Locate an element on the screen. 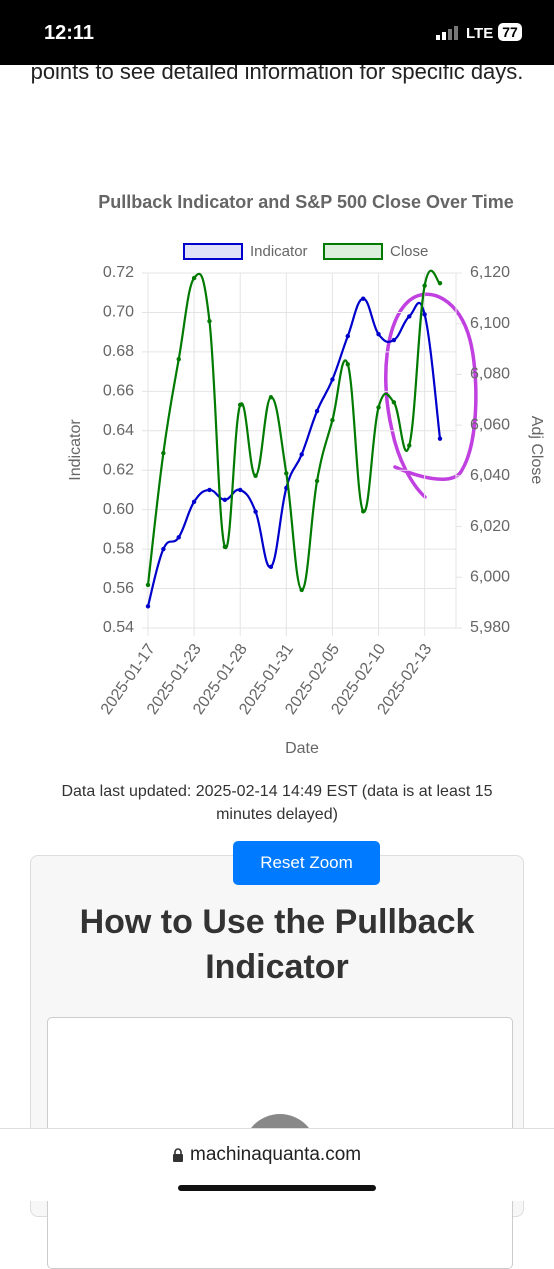 The height and width of the screenshot is (1269, 554). status-bar: 12:11 LTE 77 is located at coordinates (277, 32).